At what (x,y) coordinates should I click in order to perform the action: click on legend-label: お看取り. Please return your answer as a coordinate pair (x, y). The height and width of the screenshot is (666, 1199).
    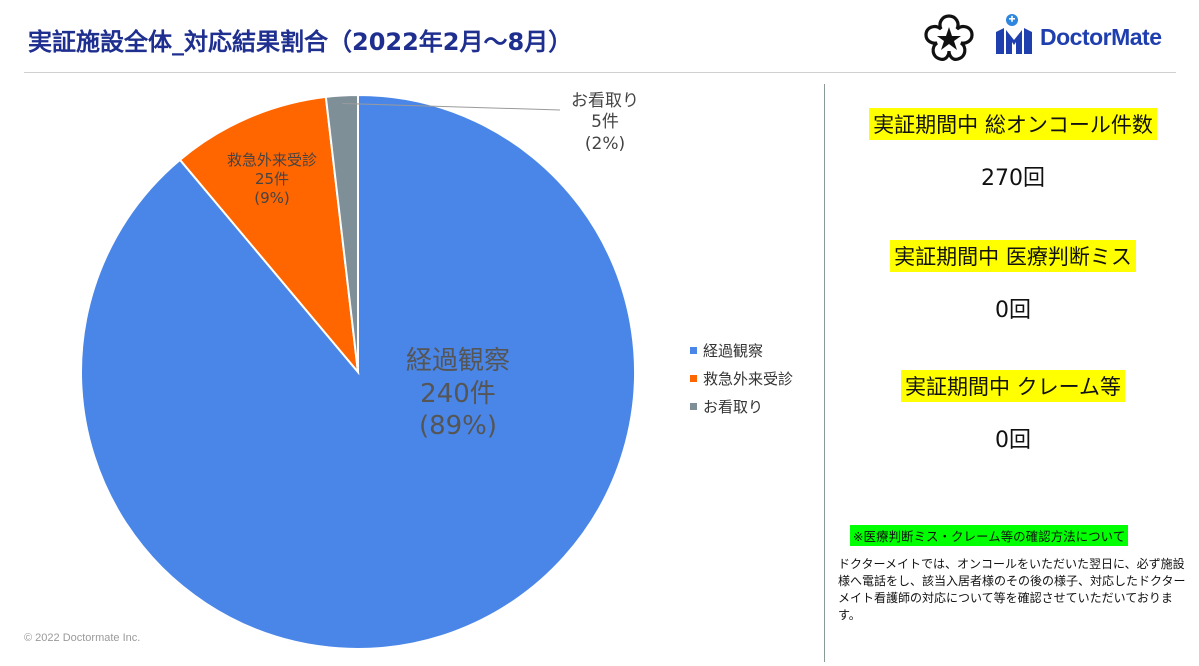
    Looking at the image, I should click on (733, 406).